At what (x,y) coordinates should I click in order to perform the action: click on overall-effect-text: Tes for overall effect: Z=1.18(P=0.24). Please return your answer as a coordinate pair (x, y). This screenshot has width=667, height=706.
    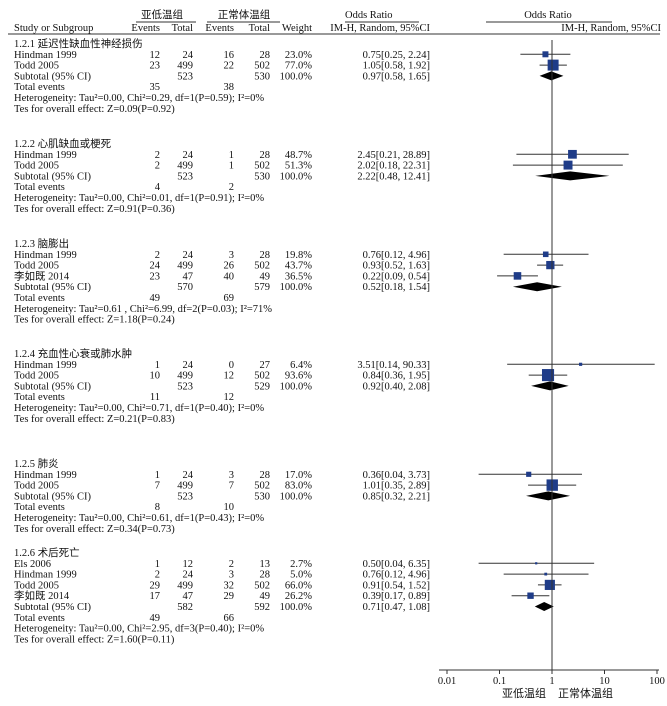
    Looking at the image, I should click on (94, 320).